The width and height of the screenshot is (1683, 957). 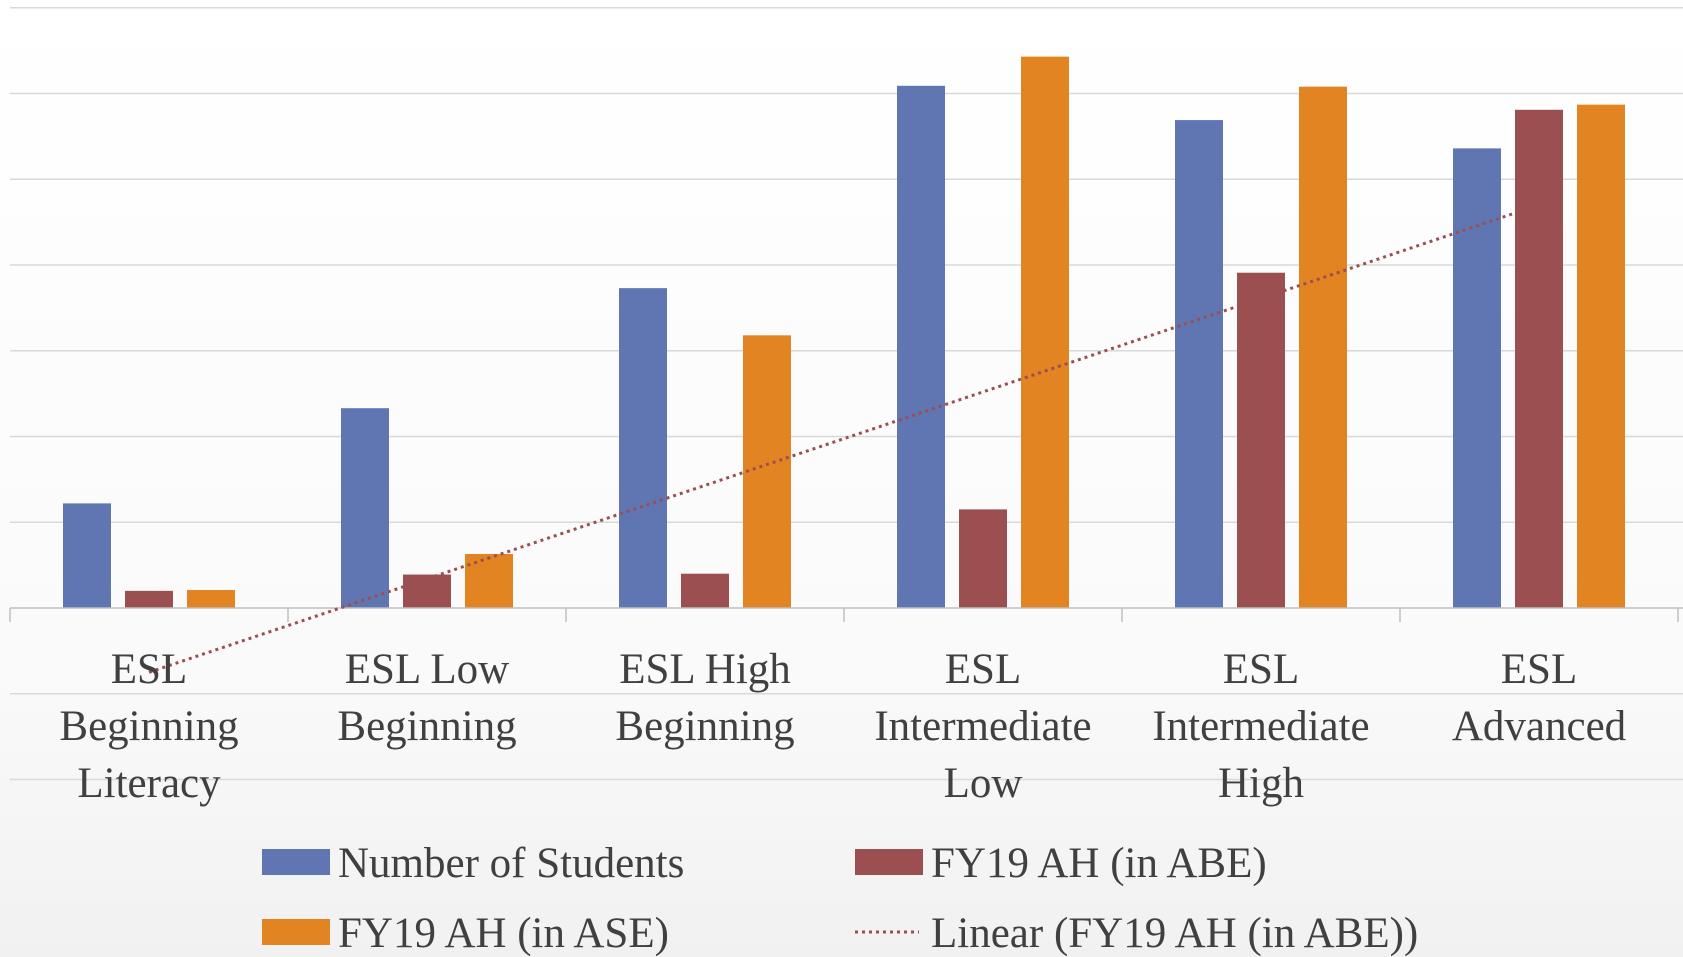 I want to click on x-tick-label: ESL Beginning Literacy, so click(x=148, y=726).